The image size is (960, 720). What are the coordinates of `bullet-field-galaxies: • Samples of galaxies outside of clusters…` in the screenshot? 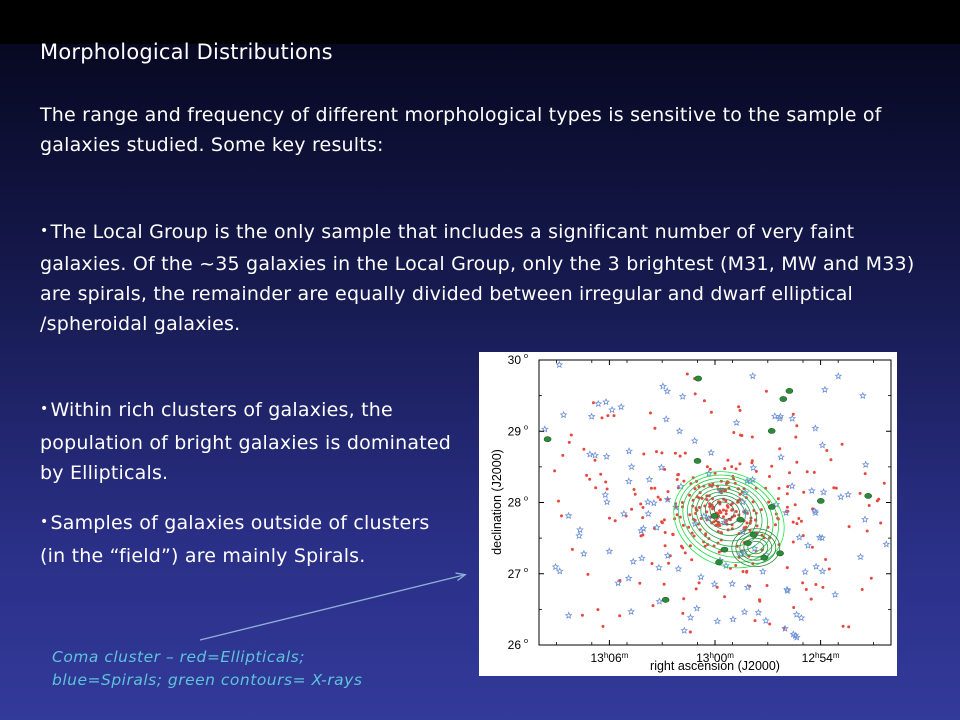 It's located at (250, 539).